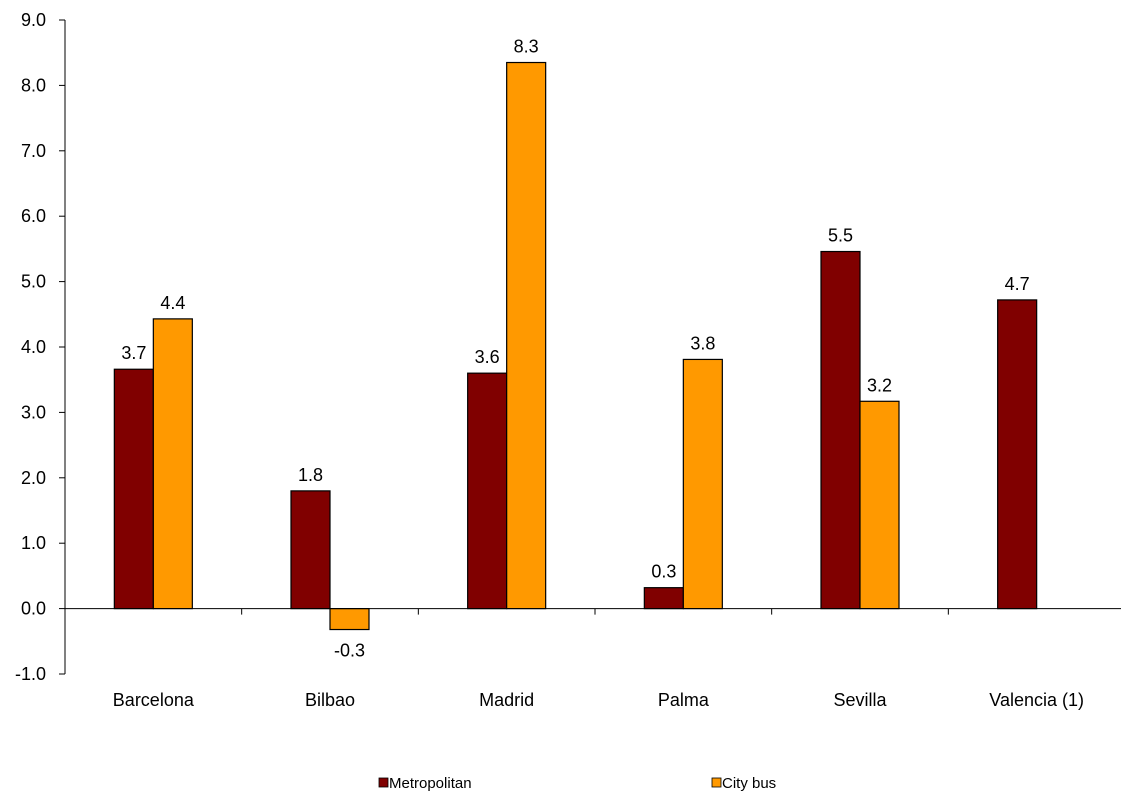 This screenshot has width=1121, height=794. I want to click on data-label: 0.3, so click(663, 572).